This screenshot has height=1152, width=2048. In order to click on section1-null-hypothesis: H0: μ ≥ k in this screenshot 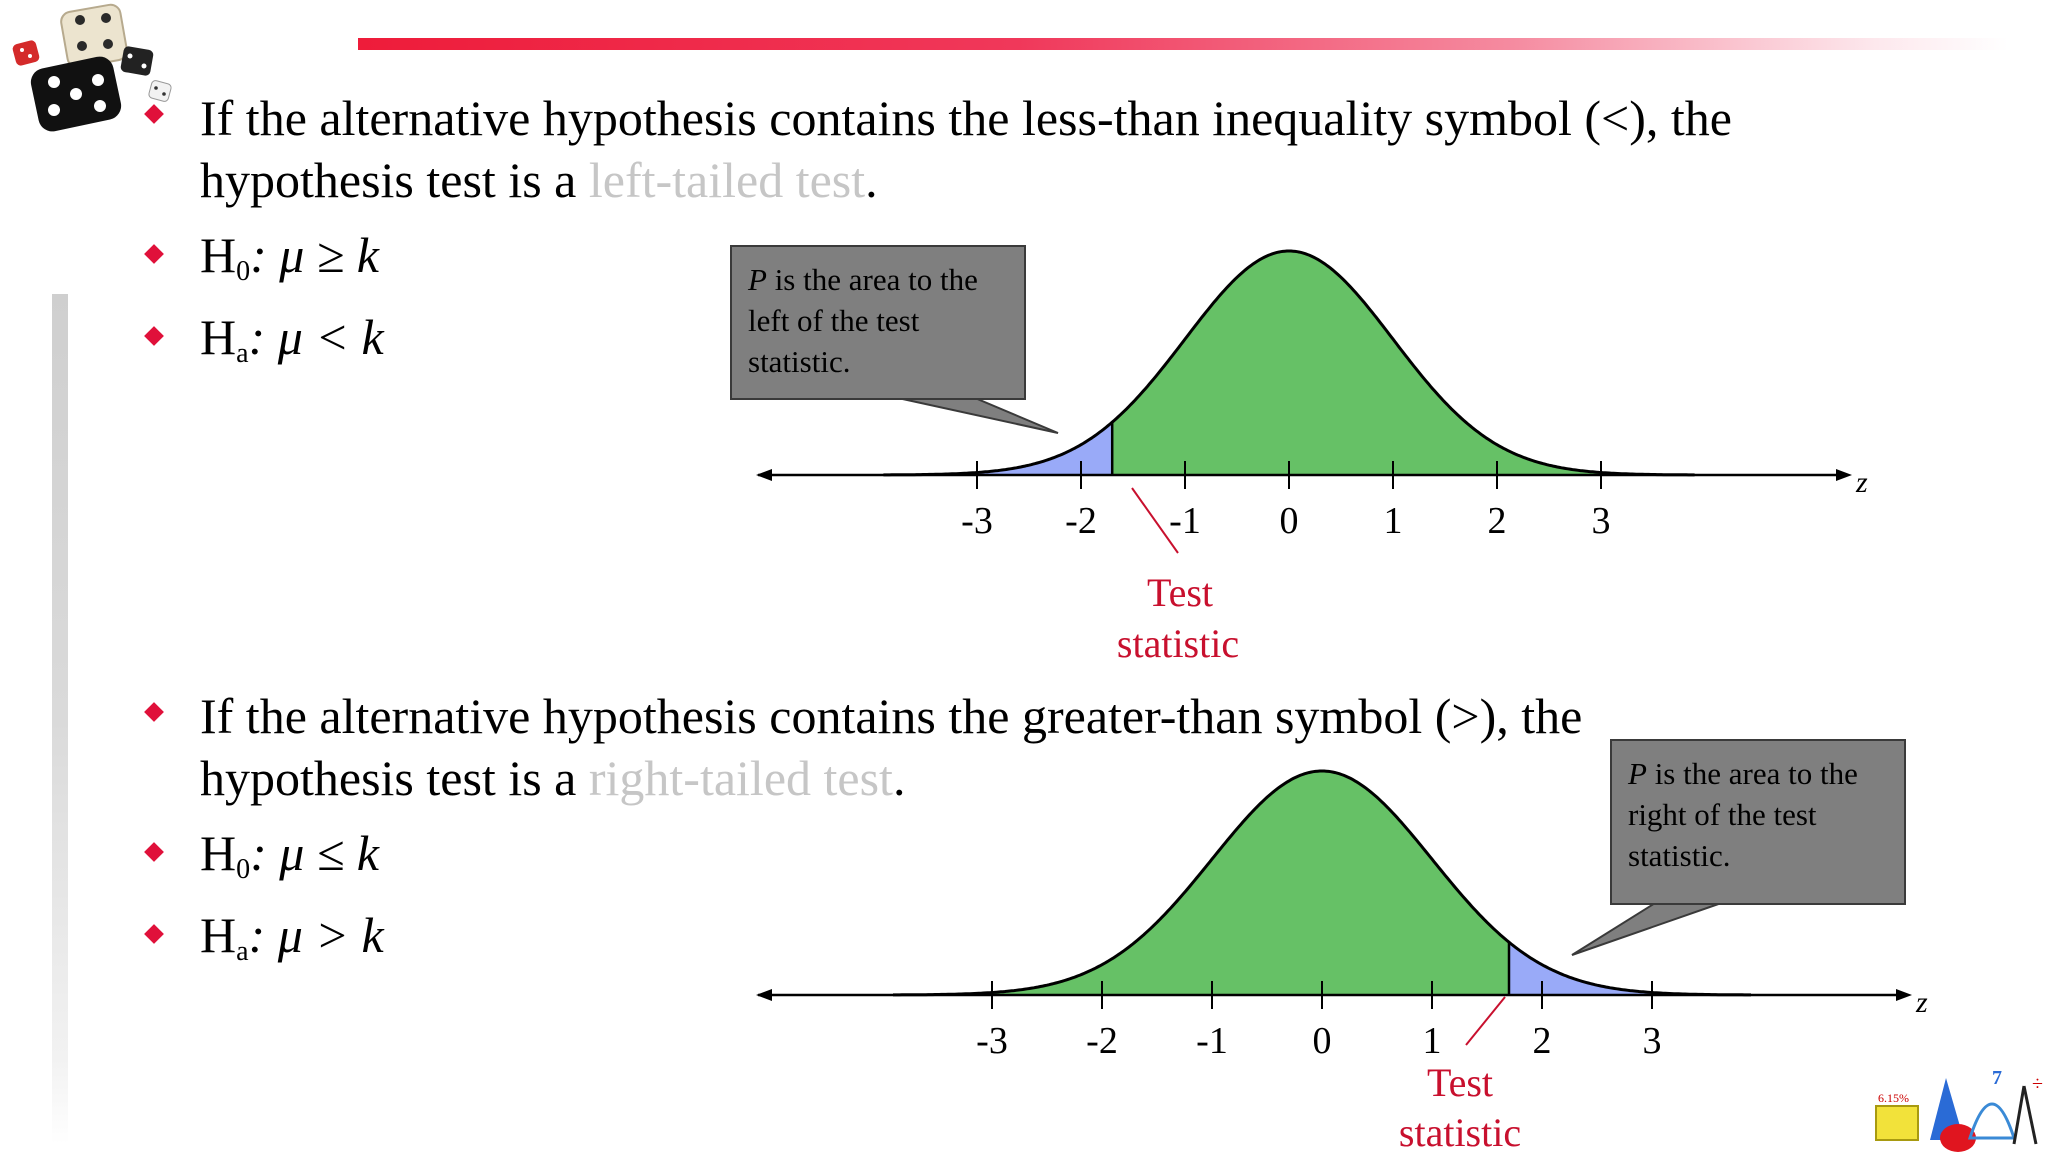, I will do `click(289, 257)`.